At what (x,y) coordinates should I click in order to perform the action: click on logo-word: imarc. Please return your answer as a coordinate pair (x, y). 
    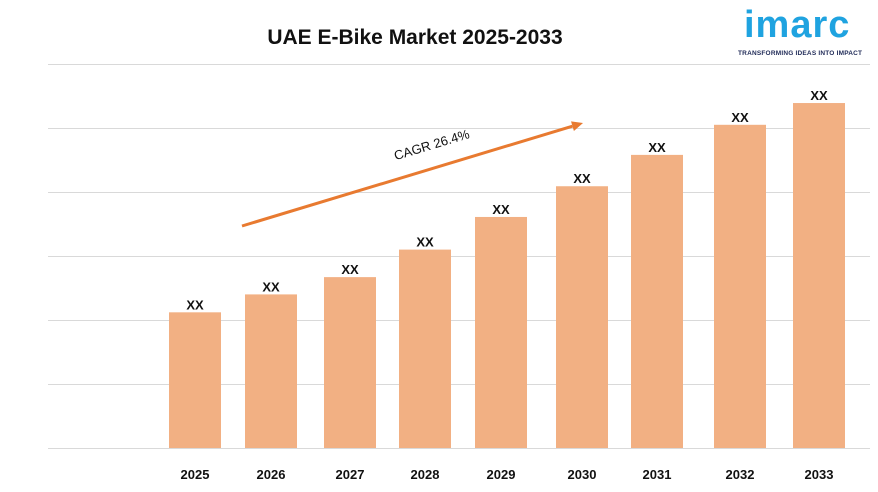
    Looking at the image, I should click on (797, 25).